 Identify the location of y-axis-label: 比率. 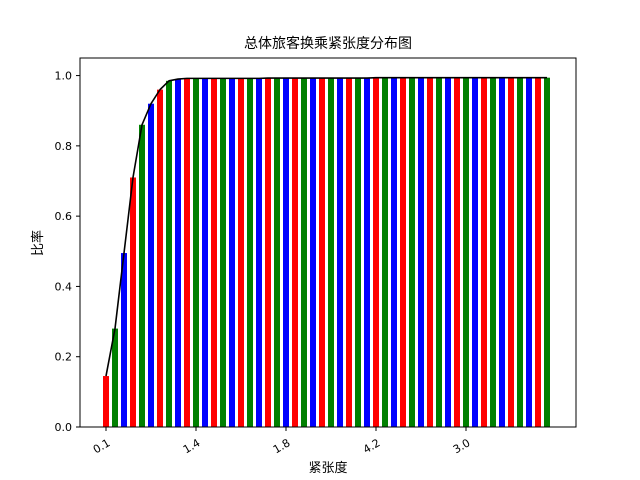
(38, 243).